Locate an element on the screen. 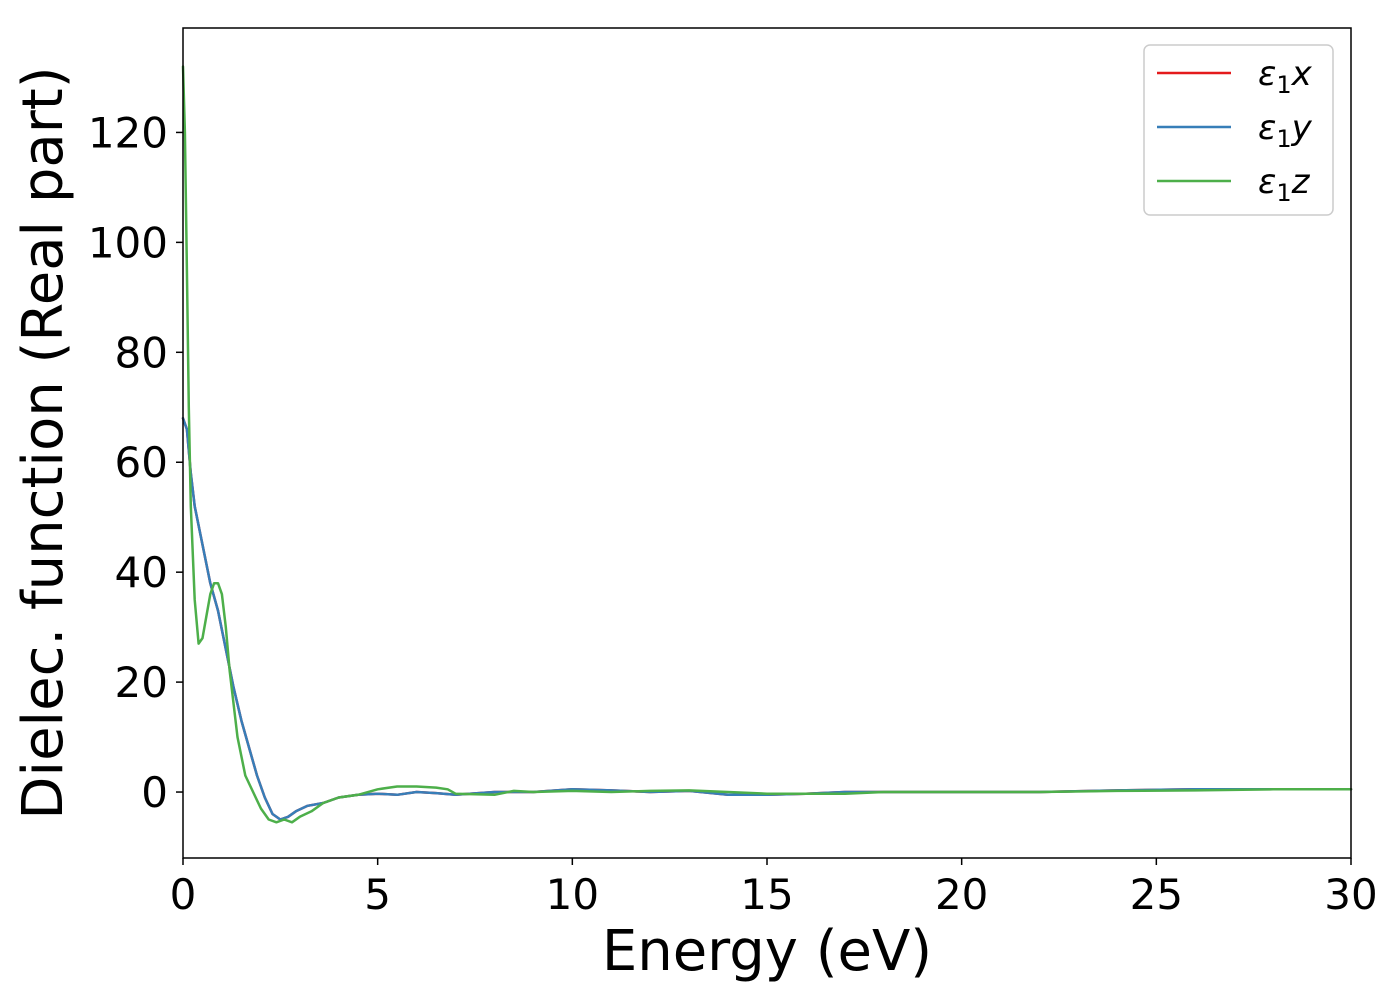 Image resolution: width=1400 pixels, height=1000 pixels. y-tick-label: 0 is located at coordinates (154, 792).